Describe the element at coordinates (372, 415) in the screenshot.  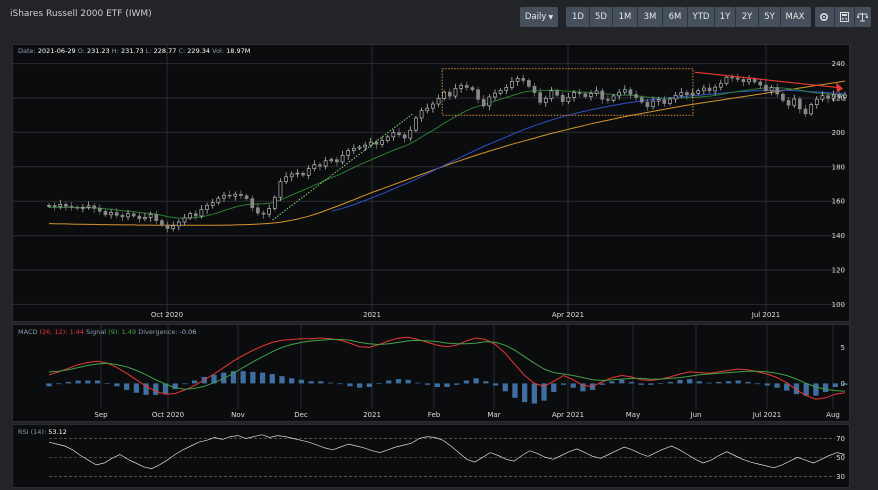
I see `macd-x-tick-label: 2021` at that location.